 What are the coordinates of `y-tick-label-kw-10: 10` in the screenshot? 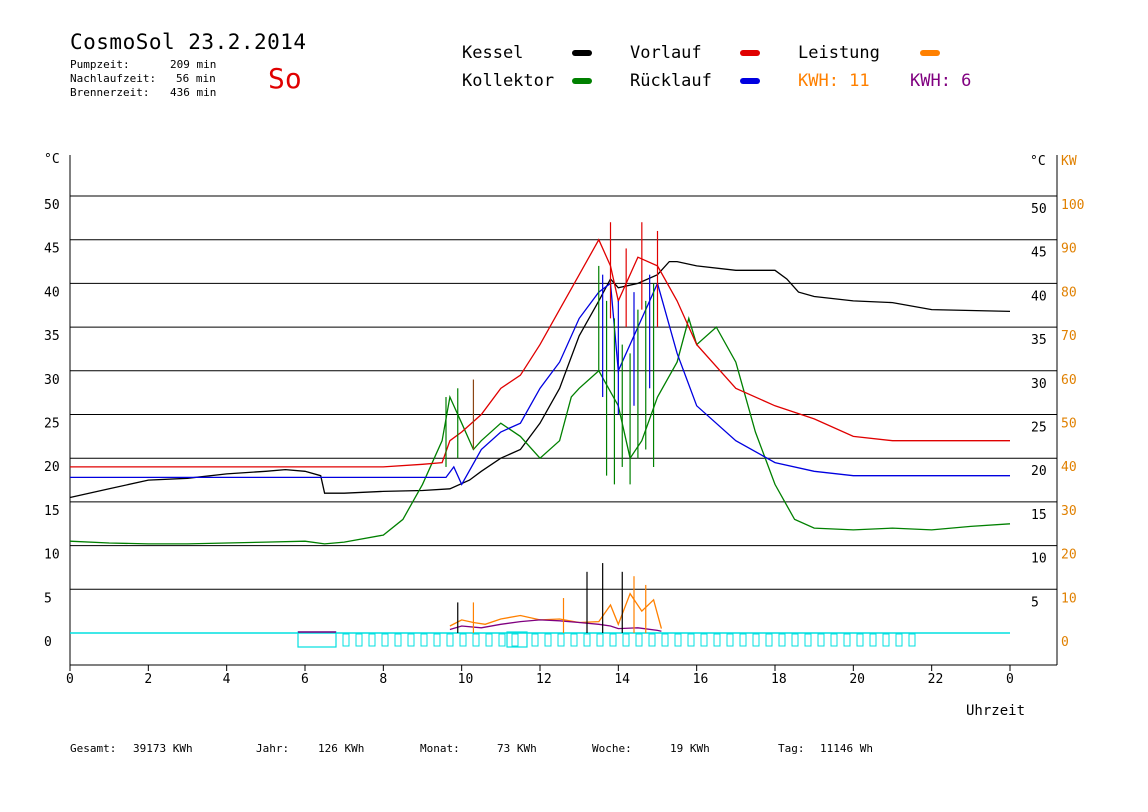 It's located at (1069, 598).